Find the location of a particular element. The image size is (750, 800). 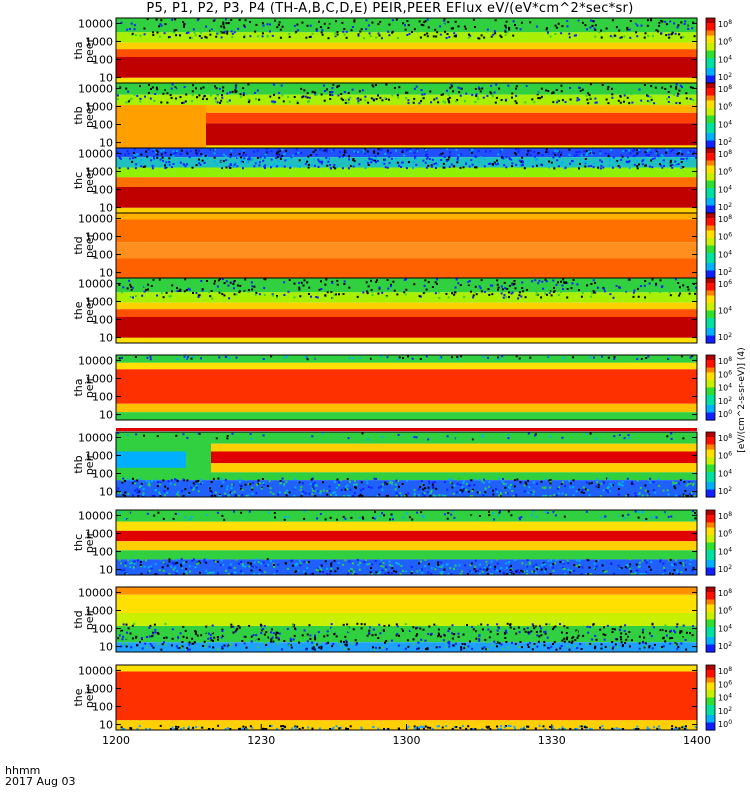

y-tick-label: 10000 is located at coordinates (95, 153).